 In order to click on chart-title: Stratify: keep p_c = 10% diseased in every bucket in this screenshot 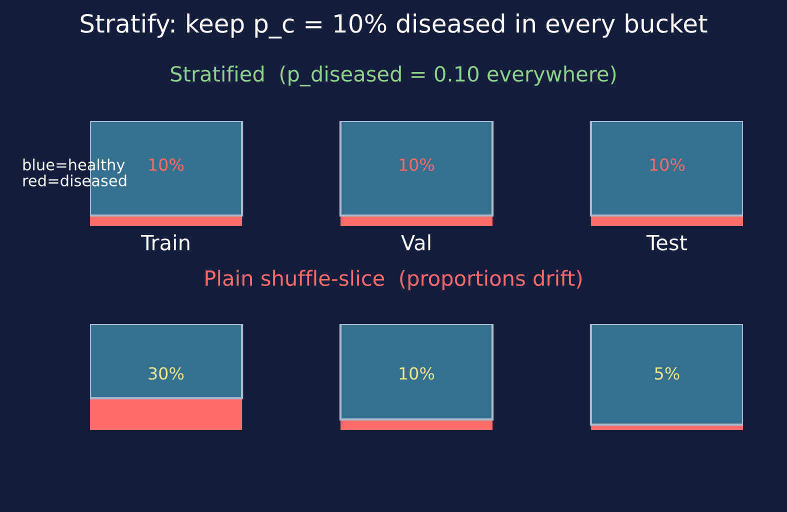, I will do `click(394, 26)`.